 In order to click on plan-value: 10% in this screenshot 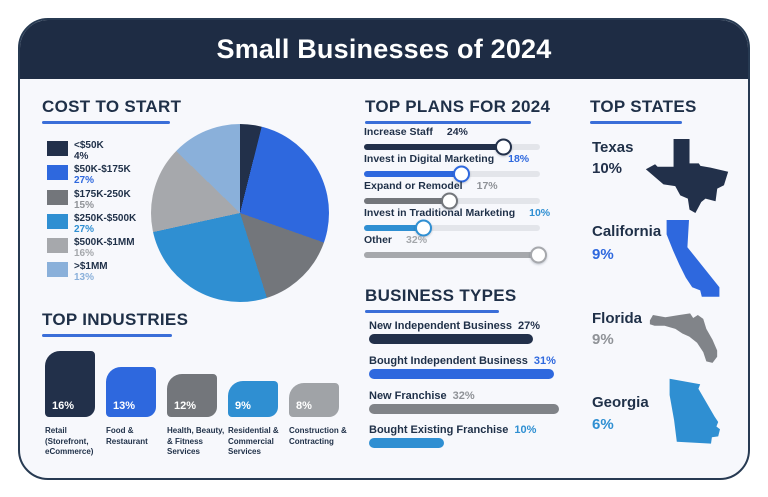, I will do `click(540, 213)`.